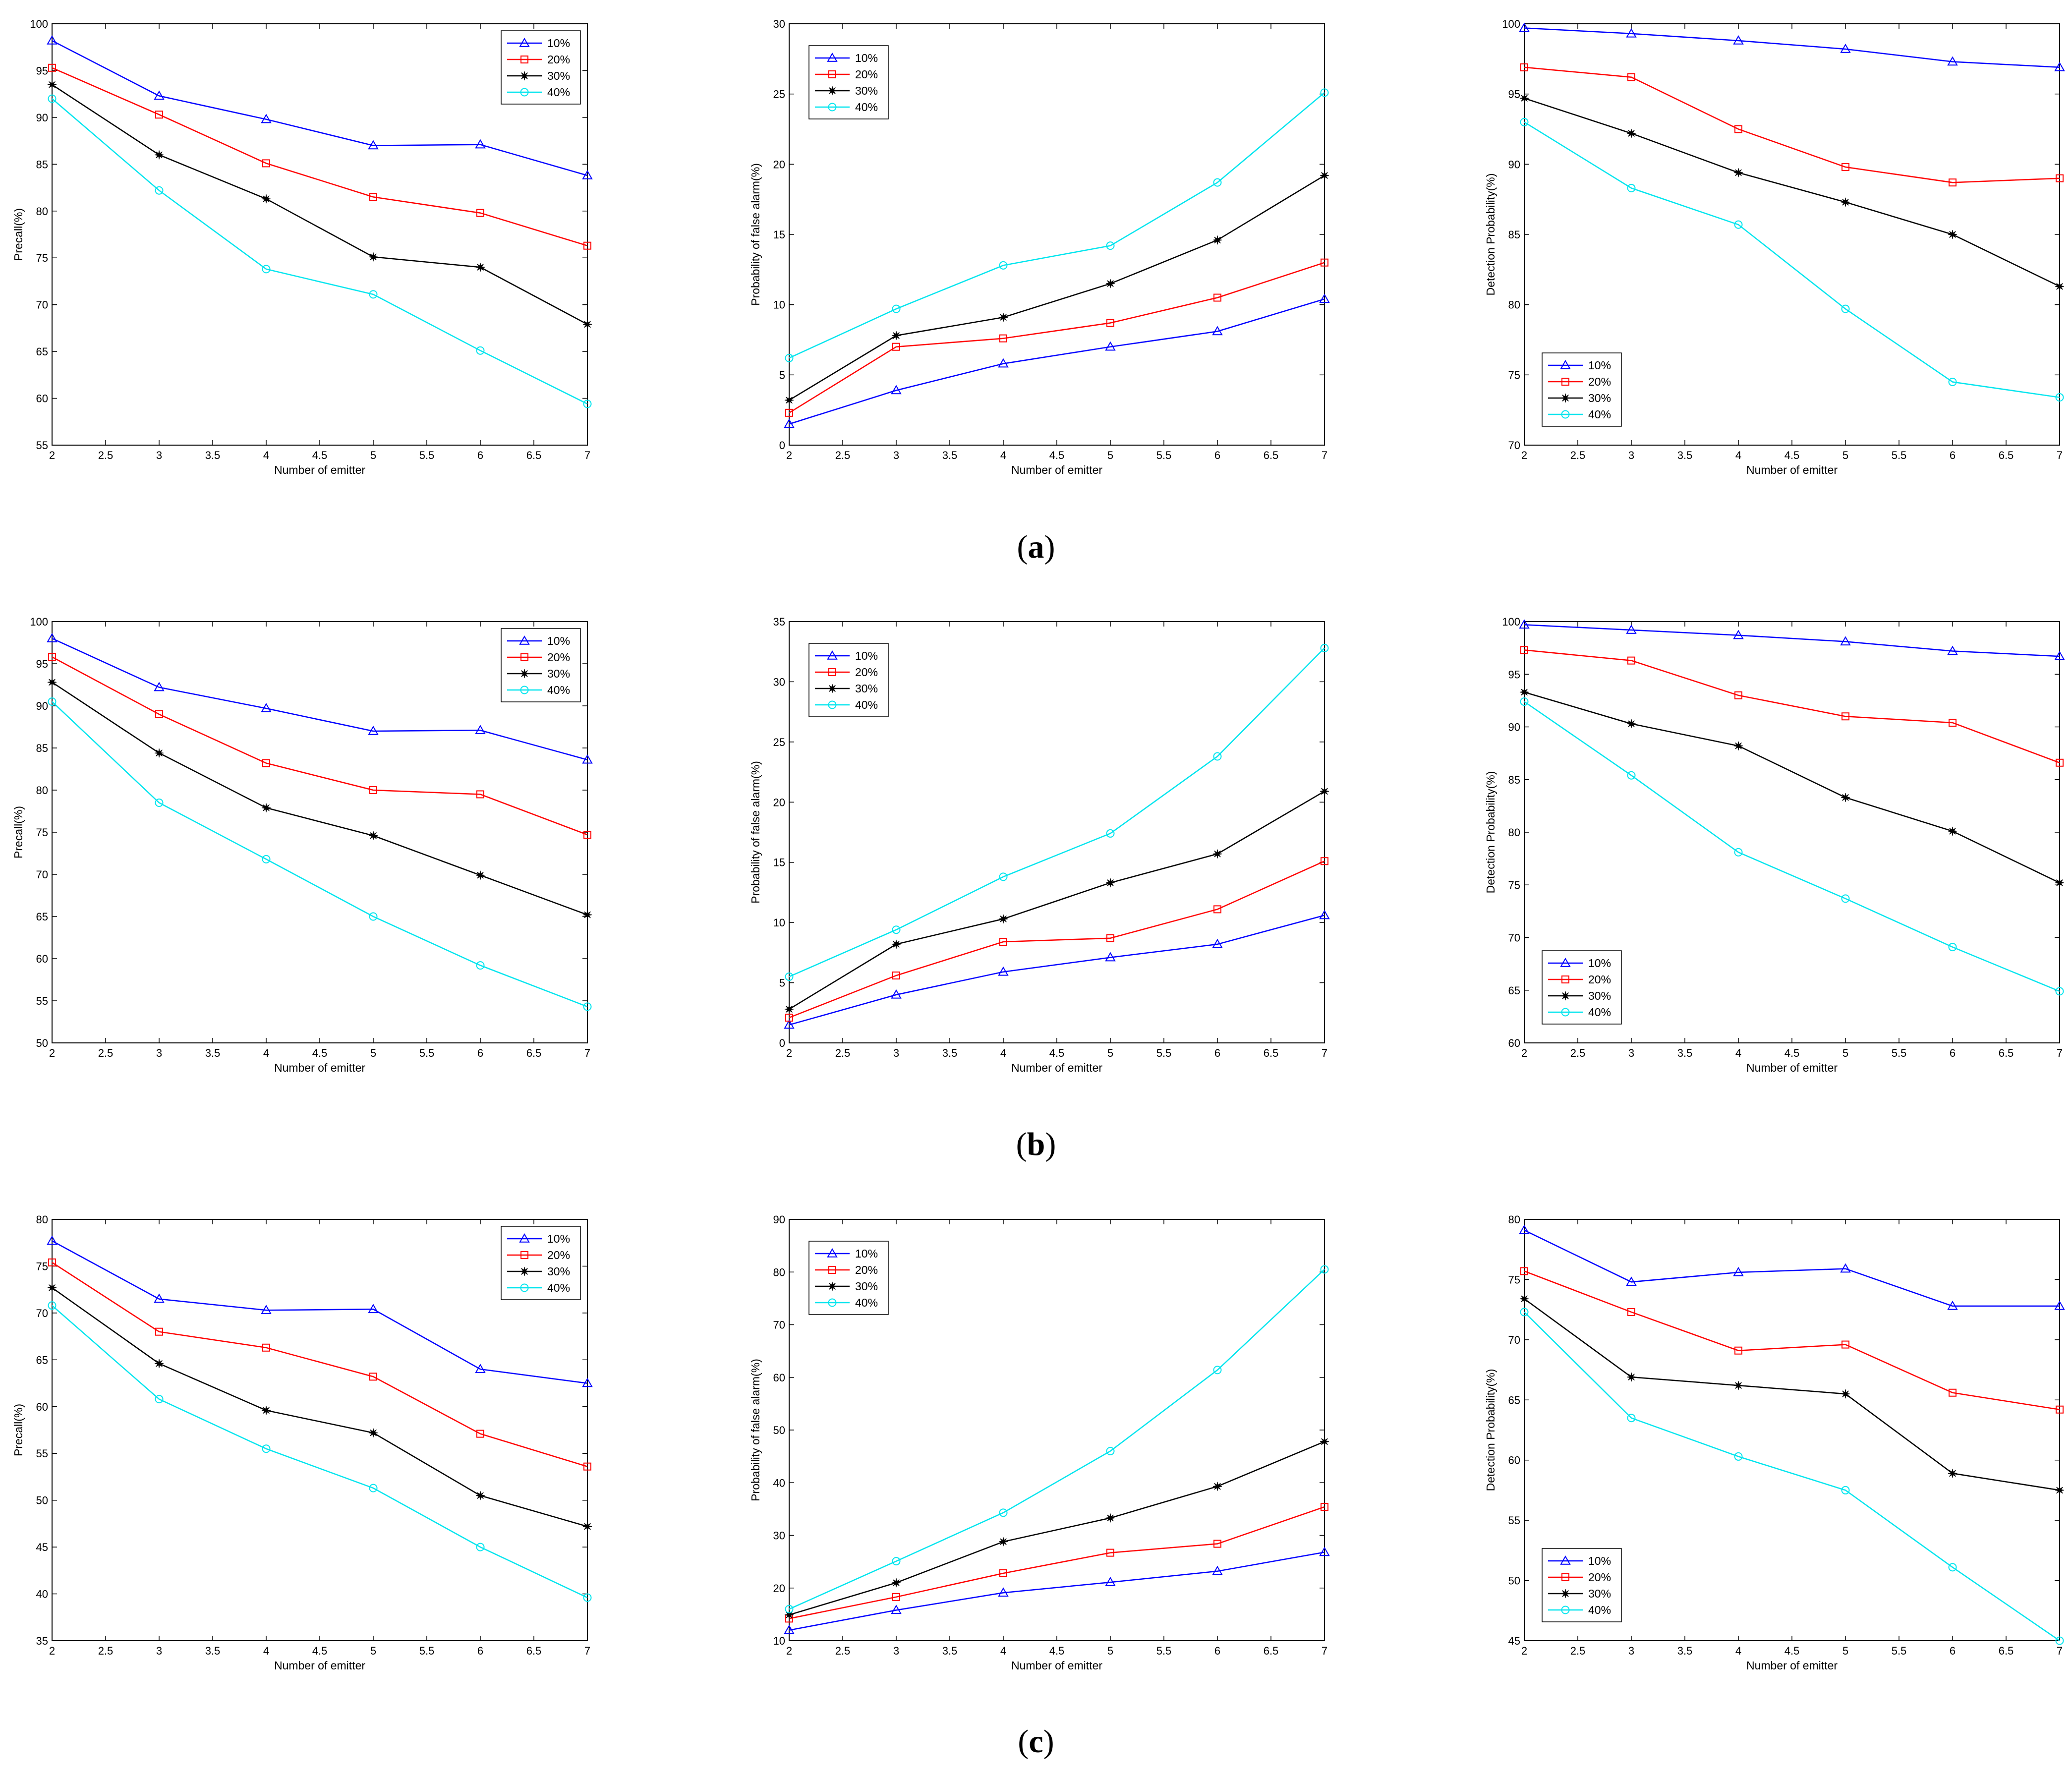  Describe the element at coordinates (779, 94) in the screenshot. I see `y-tick-label: 25` at that location.